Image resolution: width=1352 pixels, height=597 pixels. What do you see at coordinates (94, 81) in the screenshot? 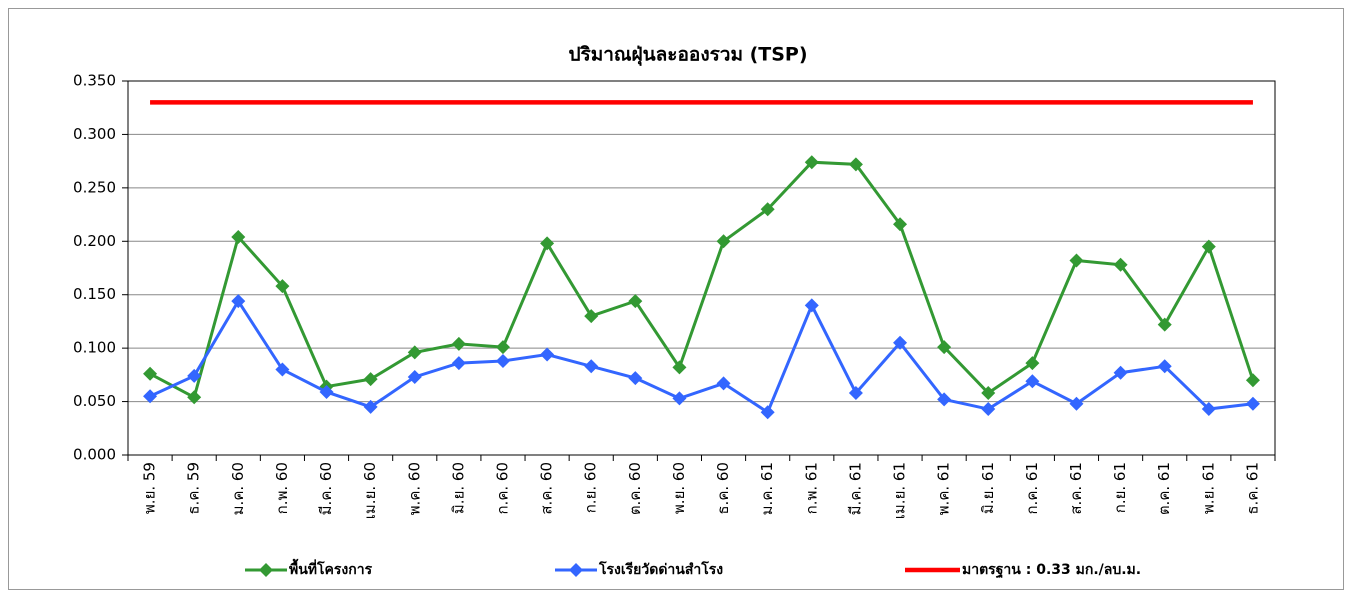
I see `y-tick-label: 0.350` at bounding box center [94, 81].